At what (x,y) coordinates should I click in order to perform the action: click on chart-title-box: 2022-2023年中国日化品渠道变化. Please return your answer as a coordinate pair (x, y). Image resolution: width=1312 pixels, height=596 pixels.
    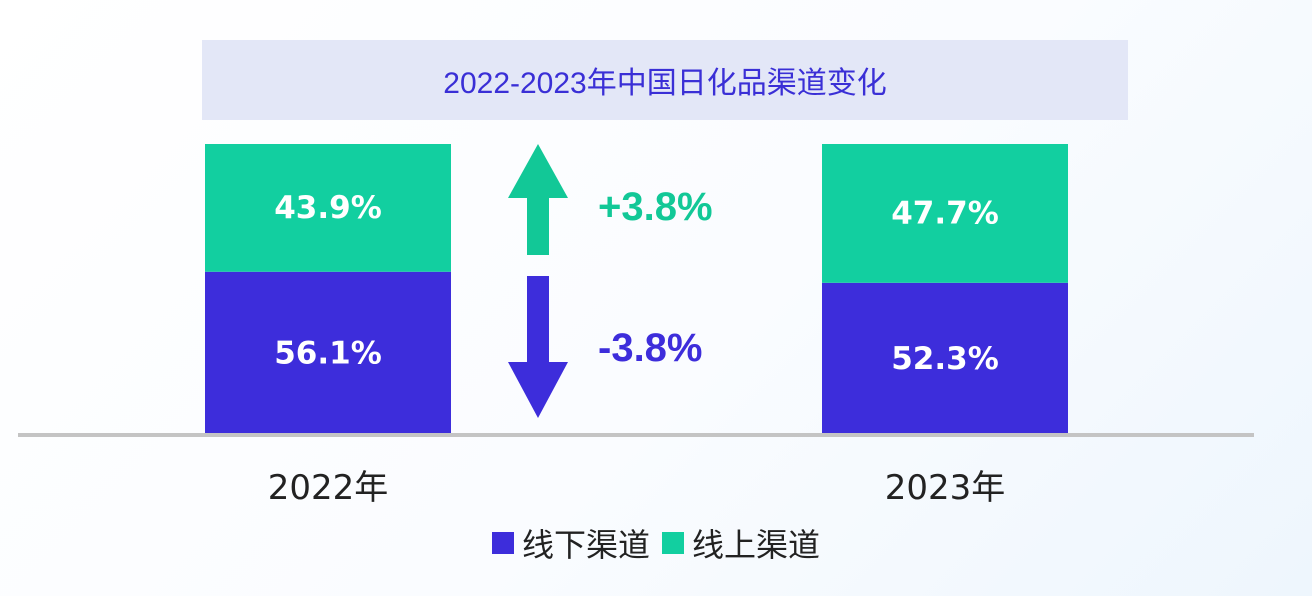
    Looking at the image, I should click on (665, 80).